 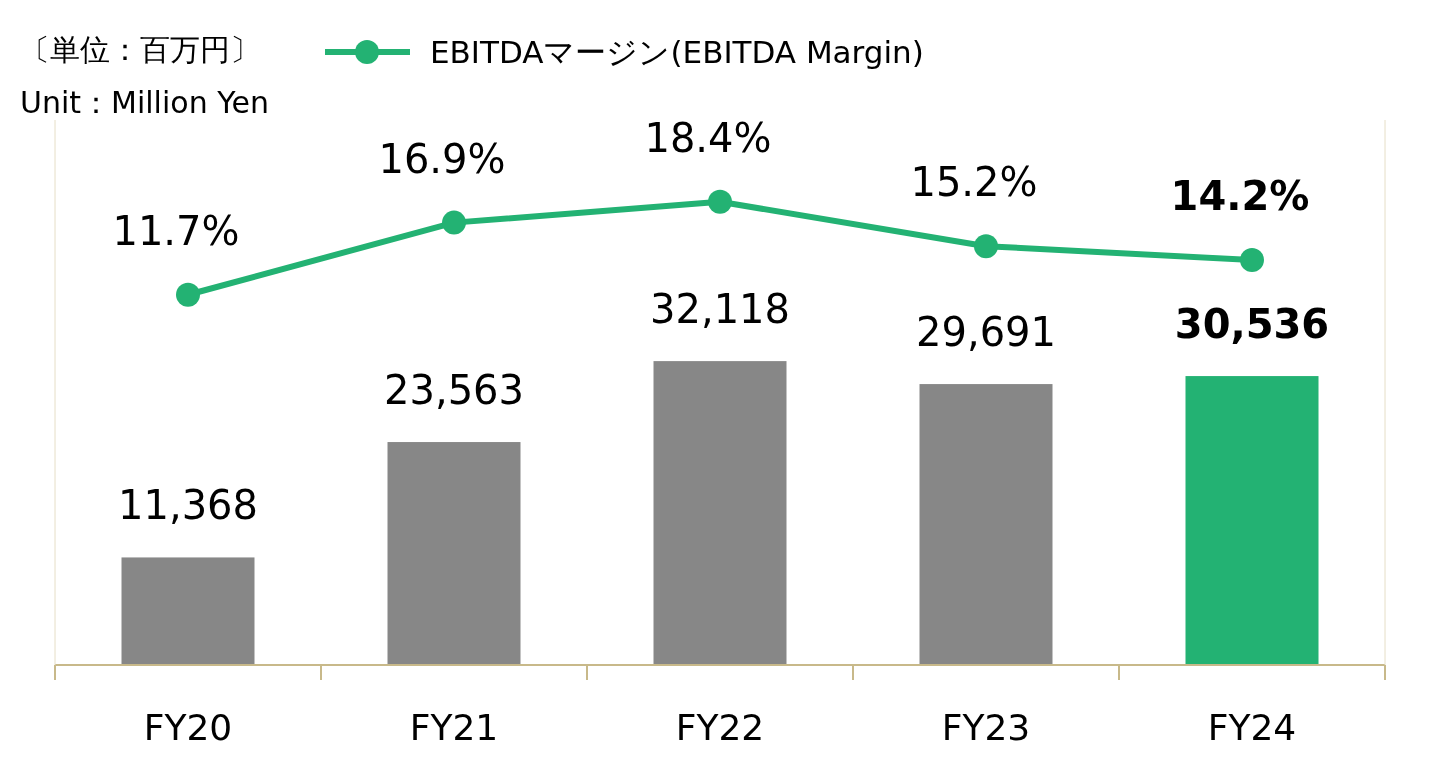 I want to click on data-label: 16.9%, so click(x=442, y=158).